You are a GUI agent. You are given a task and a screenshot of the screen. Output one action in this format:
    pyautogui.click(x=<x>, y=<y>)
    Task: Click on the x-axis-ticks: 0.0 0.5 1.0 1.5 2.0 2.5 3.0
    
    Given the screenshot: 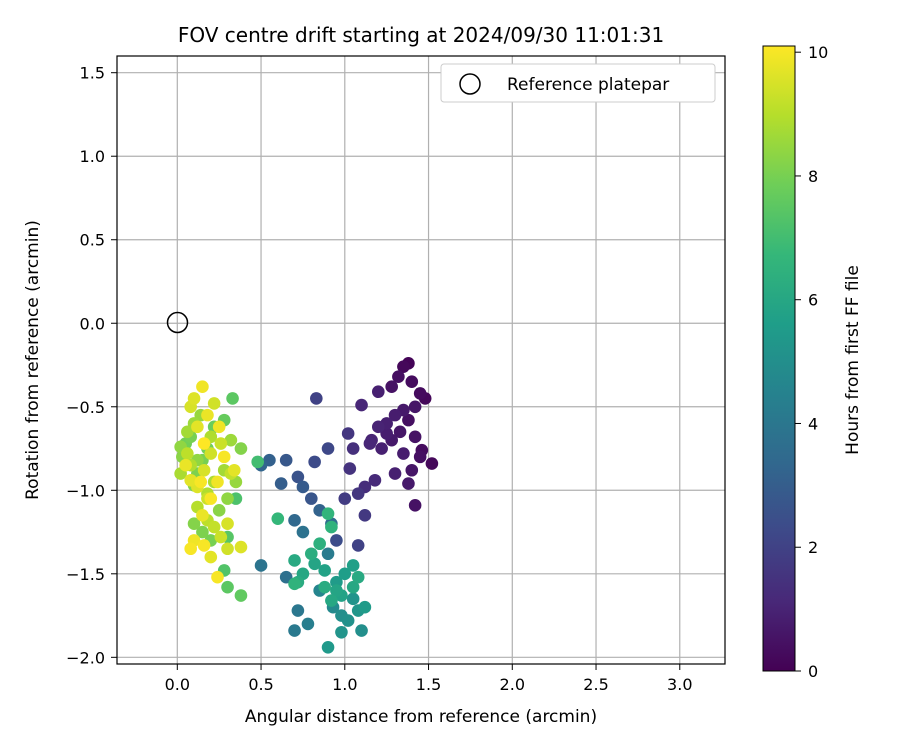 What is the action you would take?
    pyautogui.click(x=429, y=679)
    